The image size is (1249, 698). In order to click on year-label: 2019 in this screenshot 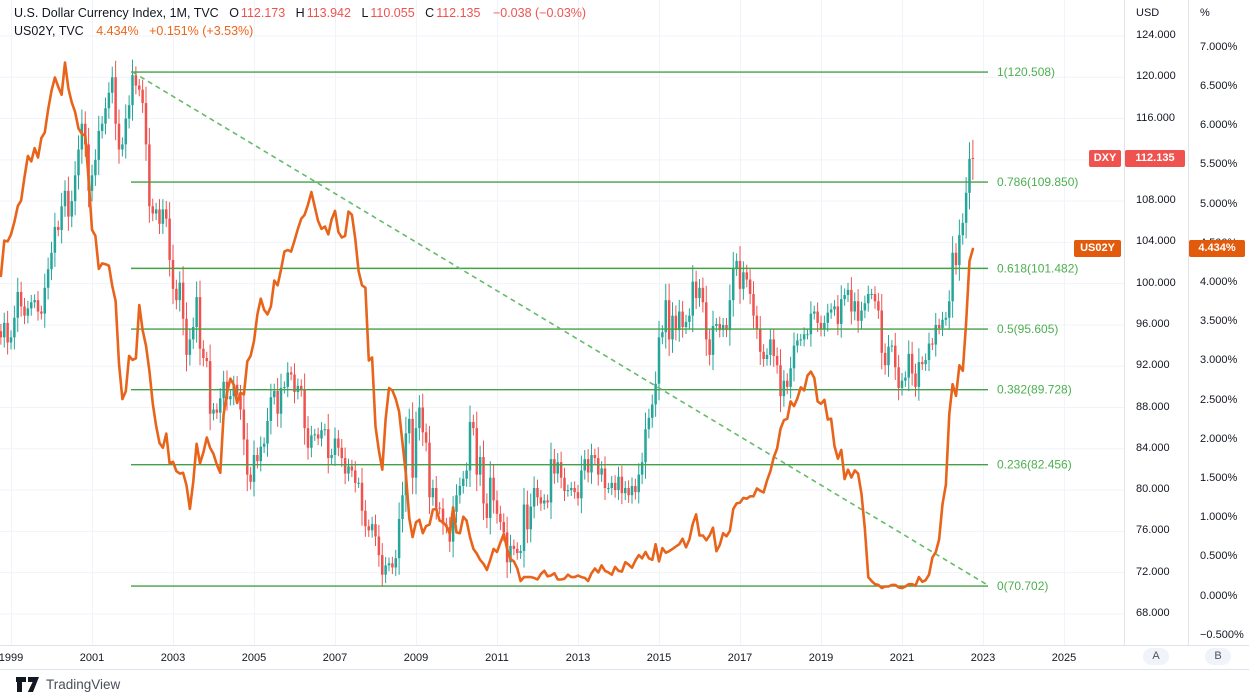, I will do `click(821, 658)`.